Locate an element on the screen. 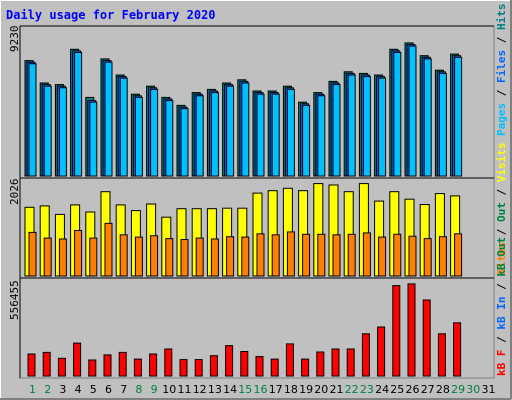 The image size is (512, 400). day-label: 3 is located at coordinates (62, 389).